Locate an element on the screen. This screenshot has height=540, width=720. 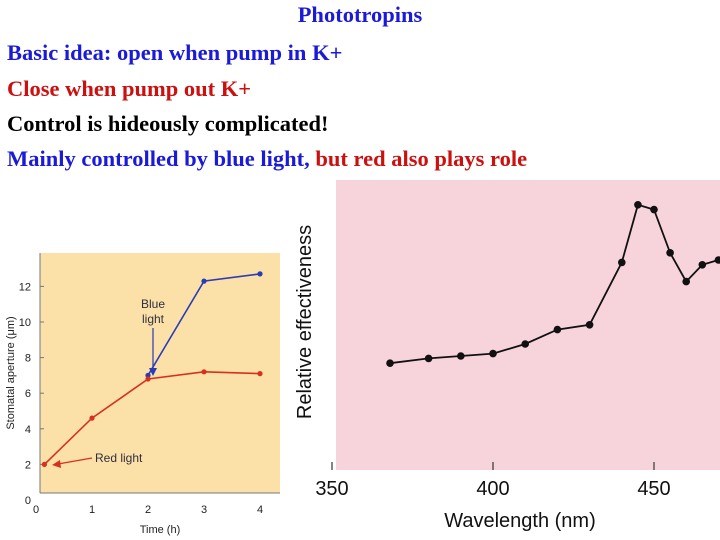
aperture-y-tick-label: 12 is located at coordinates (25, 287).